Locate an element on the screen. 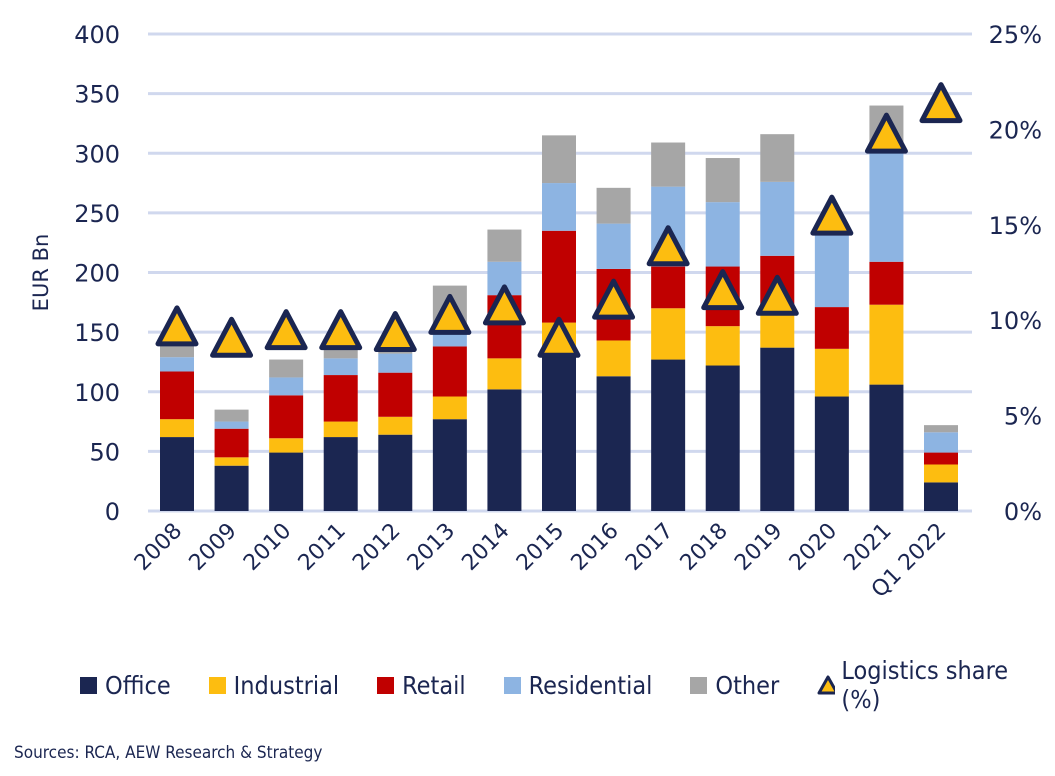 The width and height of the screenshot is (1055, 776). legend-logistics: Logistics share (%) is located at coordinates (917, 685).